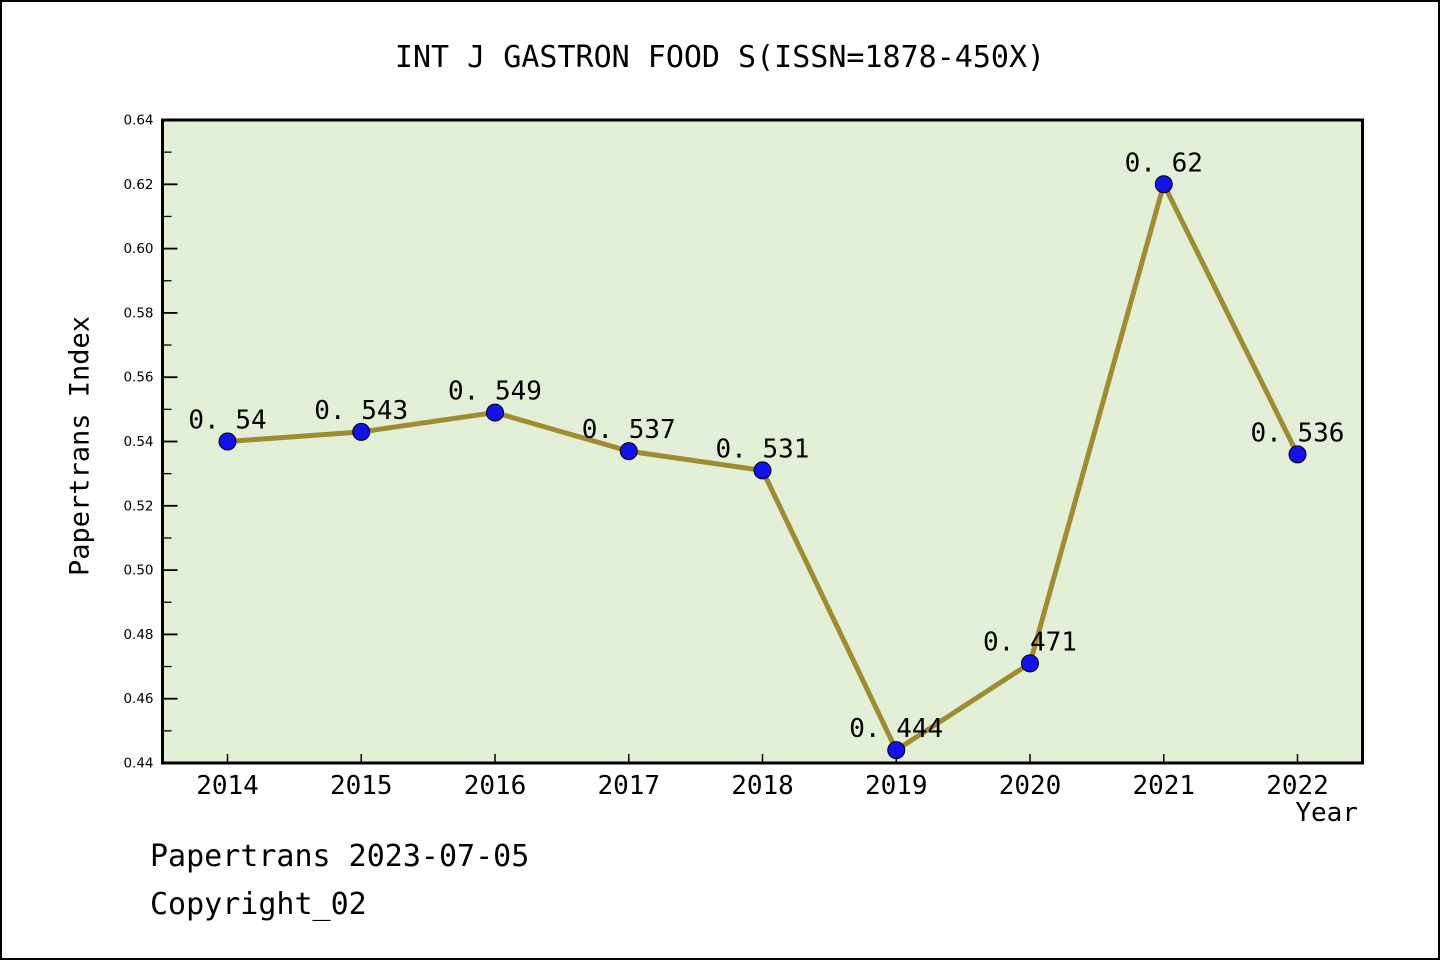 The image size is (1440, 960). What do you see at coordinates (762, 786) in the screenshot?
I see `x-tick-label: 2018` at bounding box center [762, 786].